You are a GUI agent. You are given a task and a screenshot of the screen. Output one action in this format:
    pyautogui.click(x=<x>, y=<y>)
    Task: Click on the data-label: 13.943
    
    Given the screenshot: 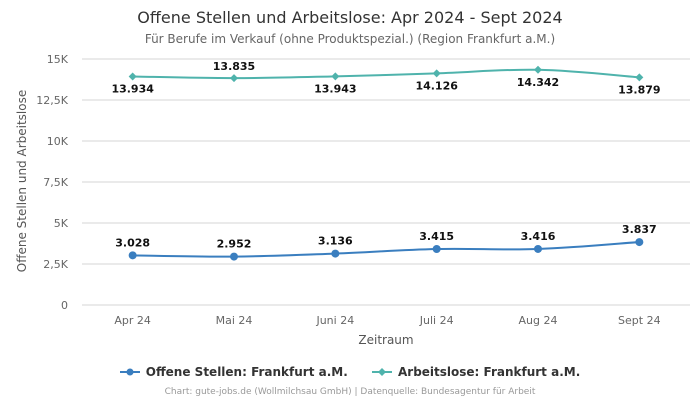 What is the action you would take?
    pyautogui.click(x=335, y=88)
    